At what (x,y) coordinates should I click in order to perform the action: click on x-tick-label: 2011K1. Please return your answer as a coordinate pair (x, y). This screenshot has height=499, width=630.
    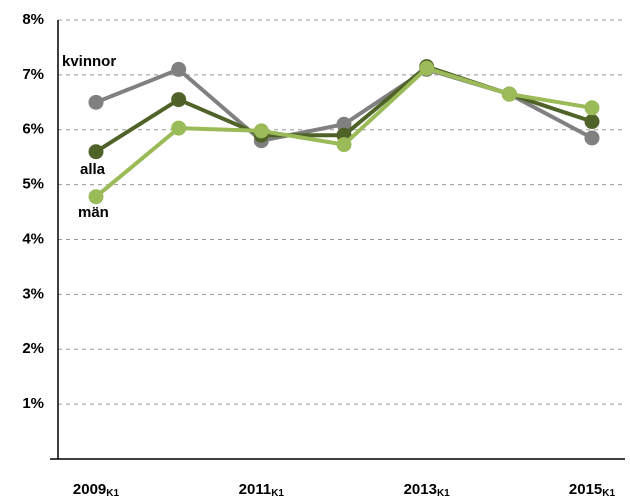
    Looking at the image, I should click on (262, 490).